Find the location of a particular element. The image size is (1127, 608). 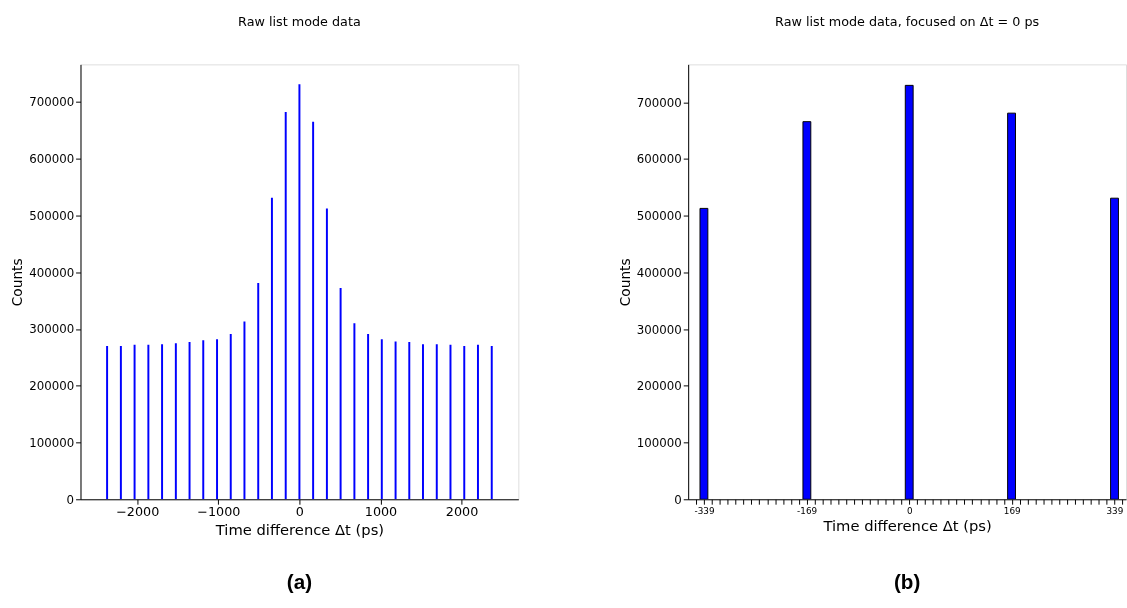

text: (a) is located at coordinates (299, 581).